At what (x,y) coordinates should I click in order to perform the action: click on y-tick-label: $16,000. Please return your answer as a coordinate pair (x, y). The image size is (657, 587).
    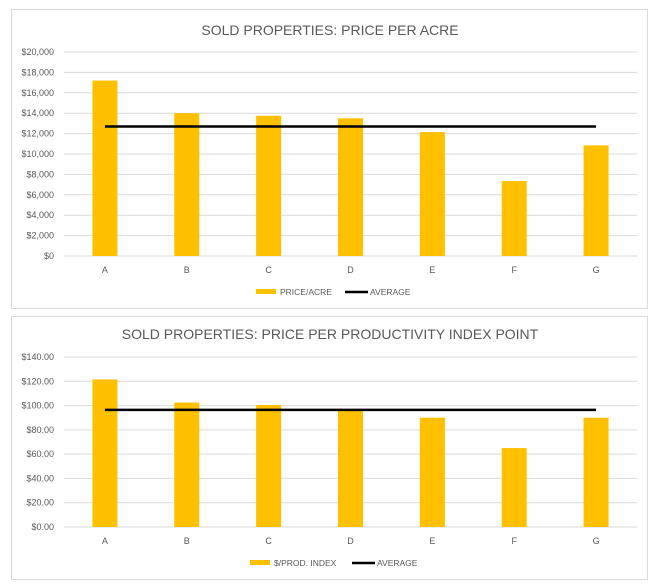
    Looking at the image, I should click on (37, 93).